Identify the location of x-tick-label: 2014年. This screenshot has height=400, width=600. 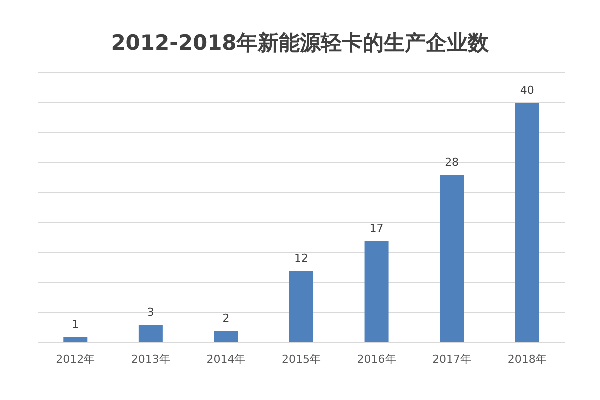
(226, 359).